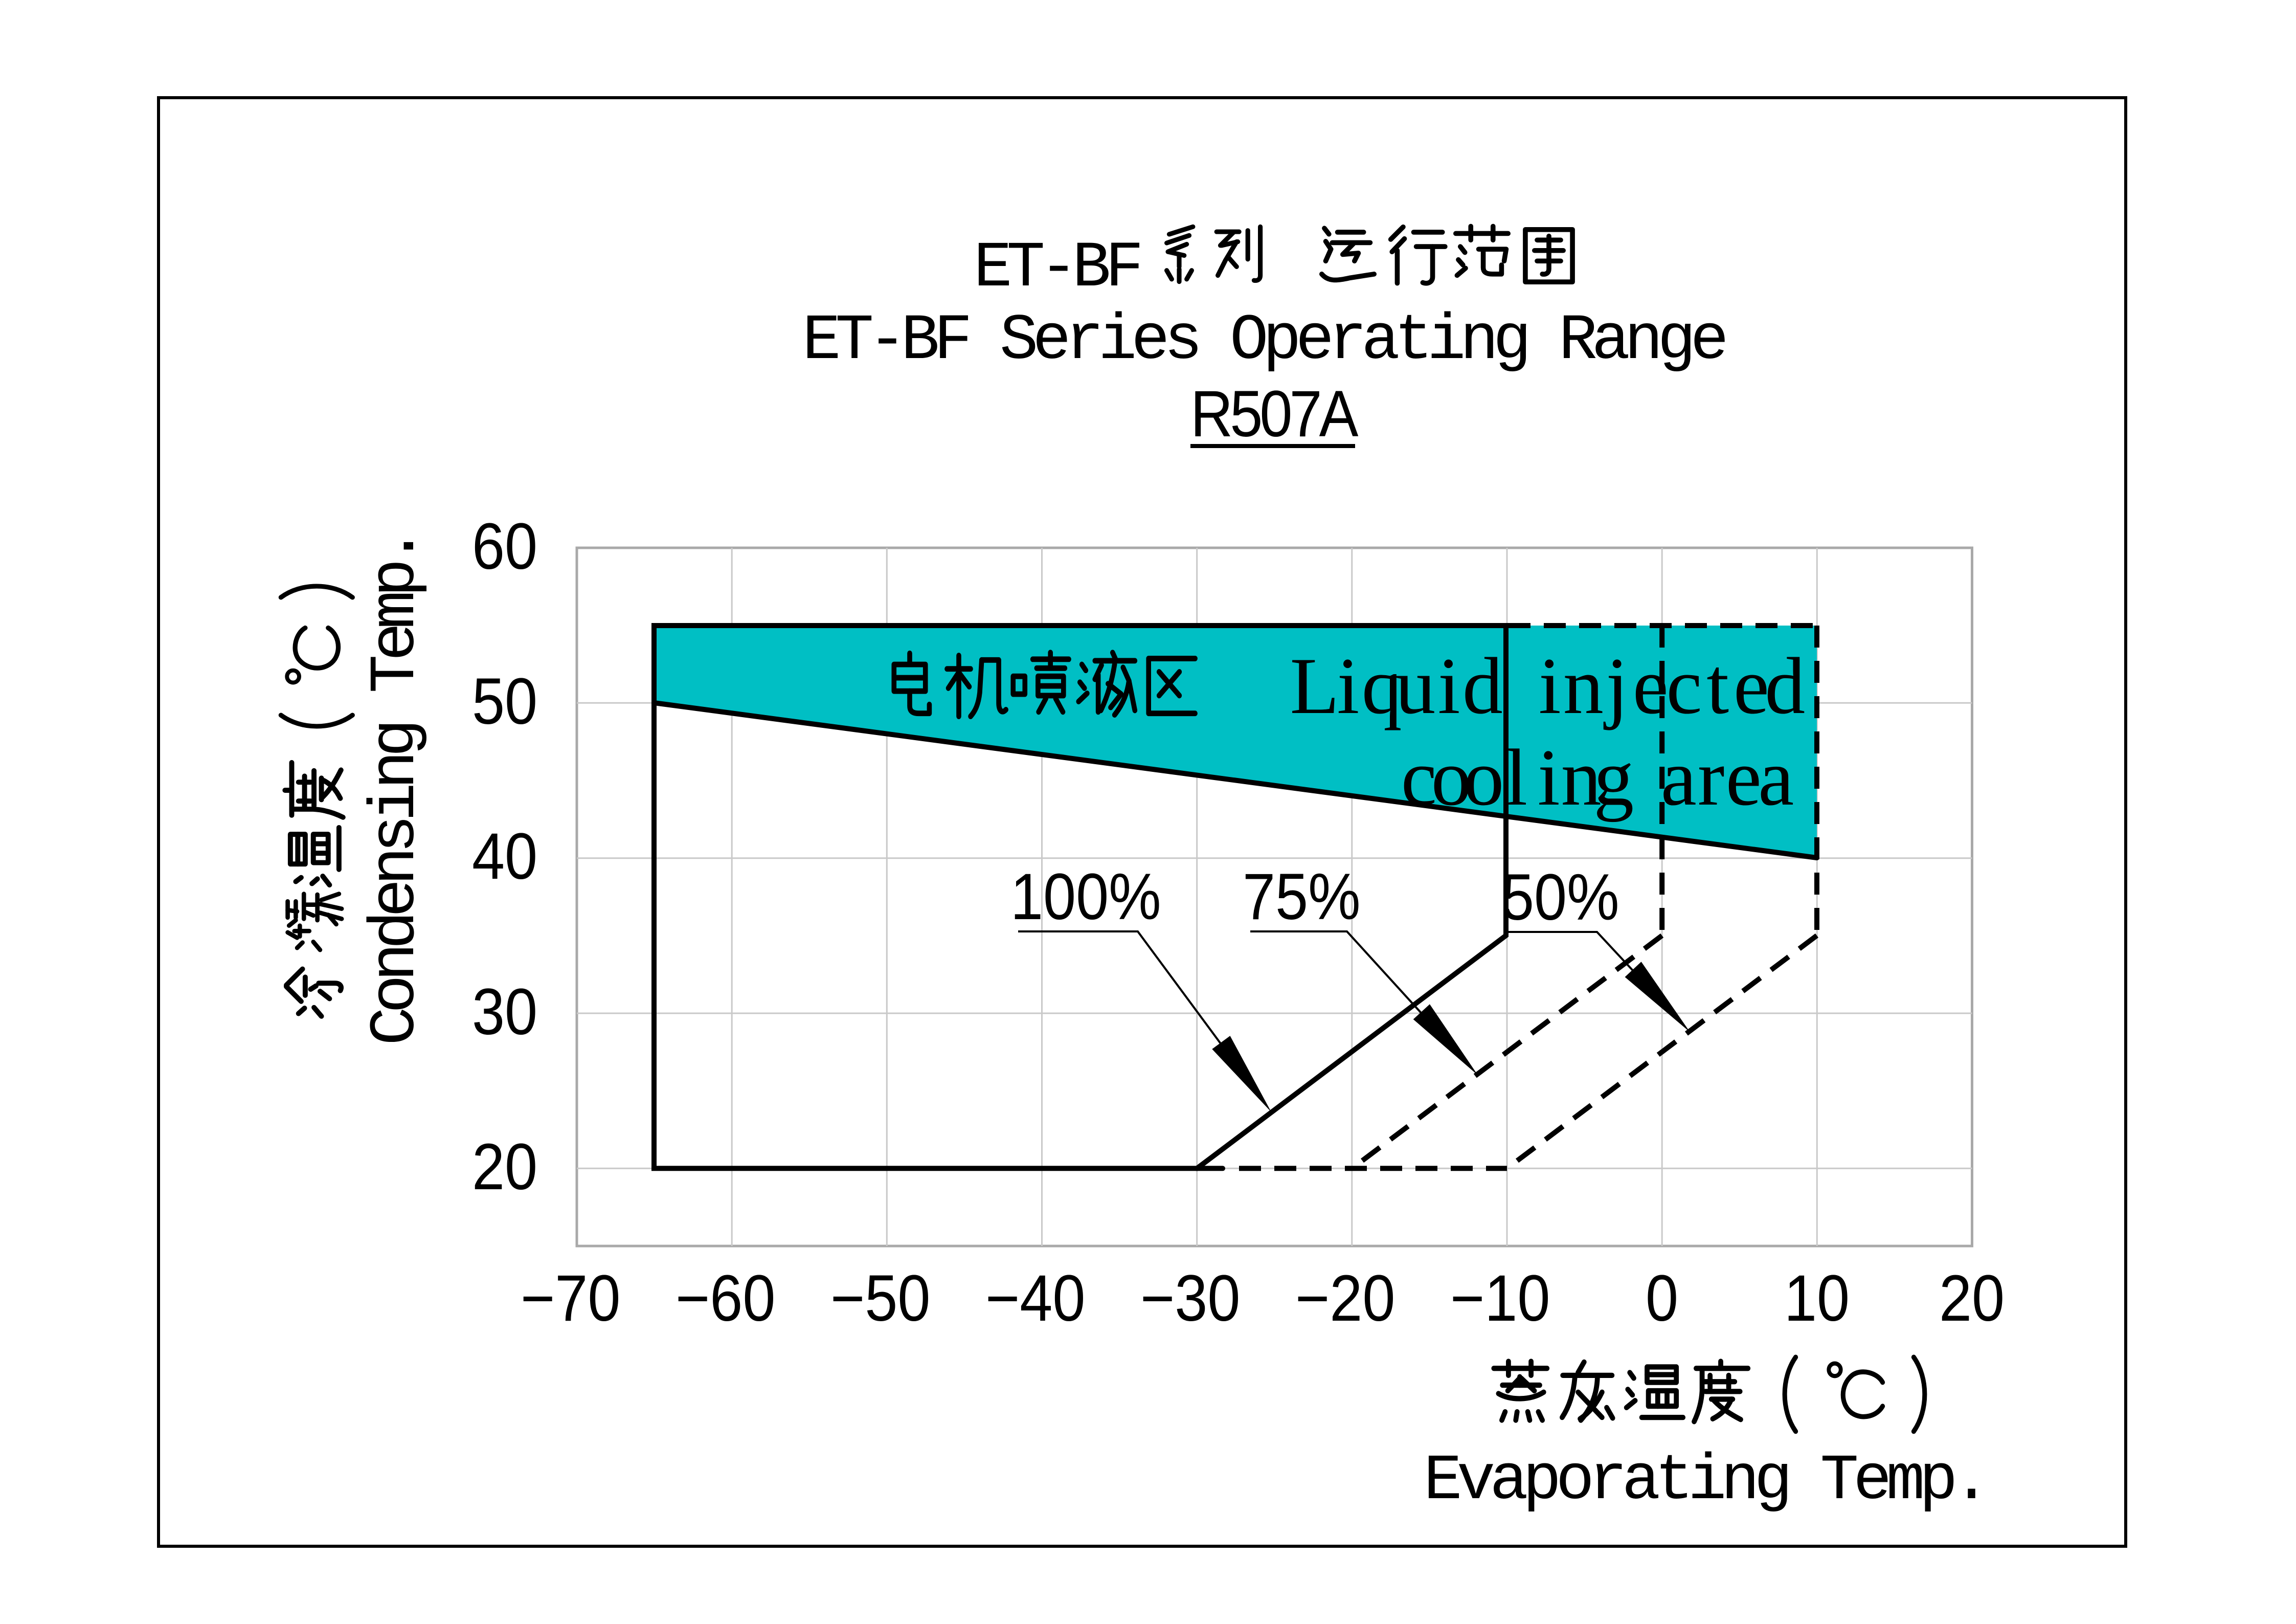  What do you see at coordinates (1718, 686) in the screenshot?
I see `svg-text: t` at bounding box center [1718, 686].